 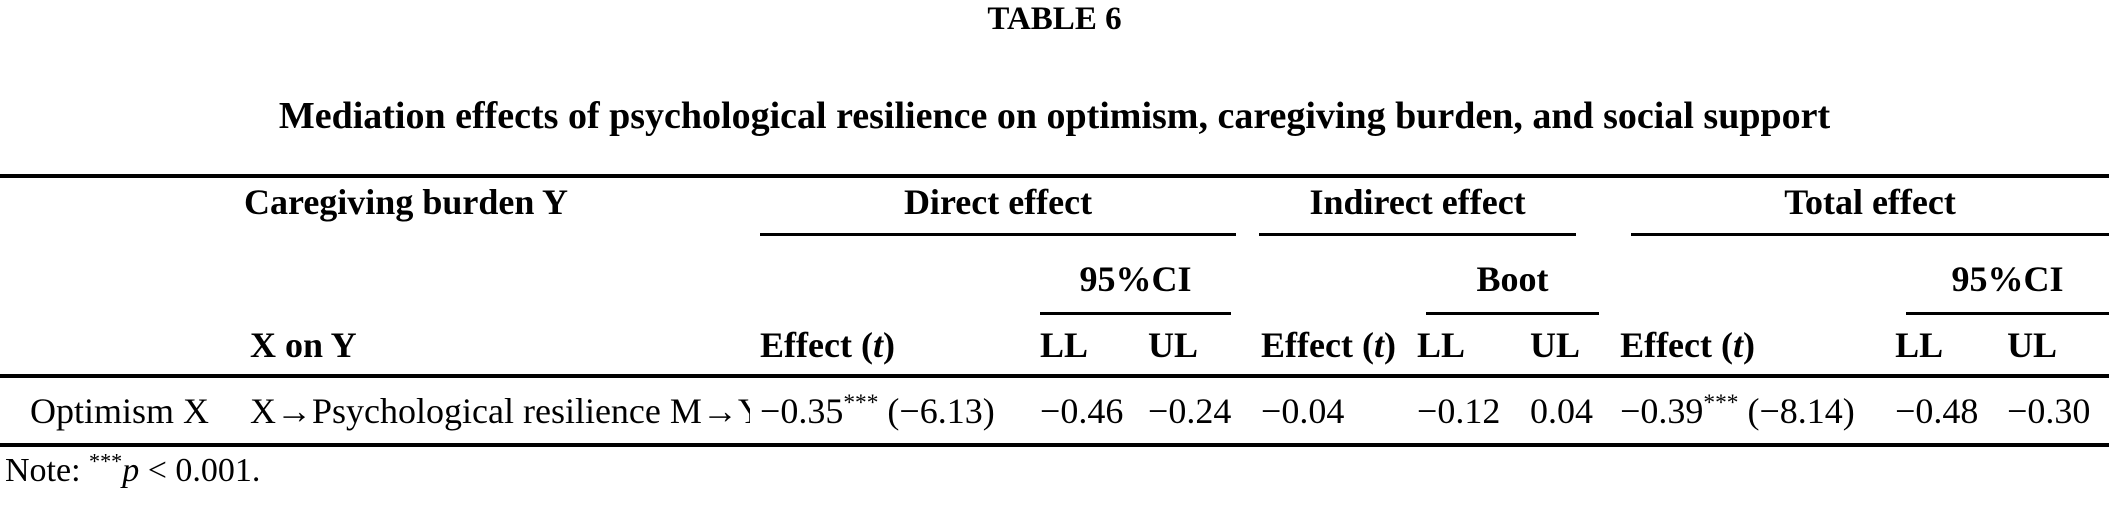 I want to click on header-ci-direct: 95%CI, so click(x=1140, y=275).